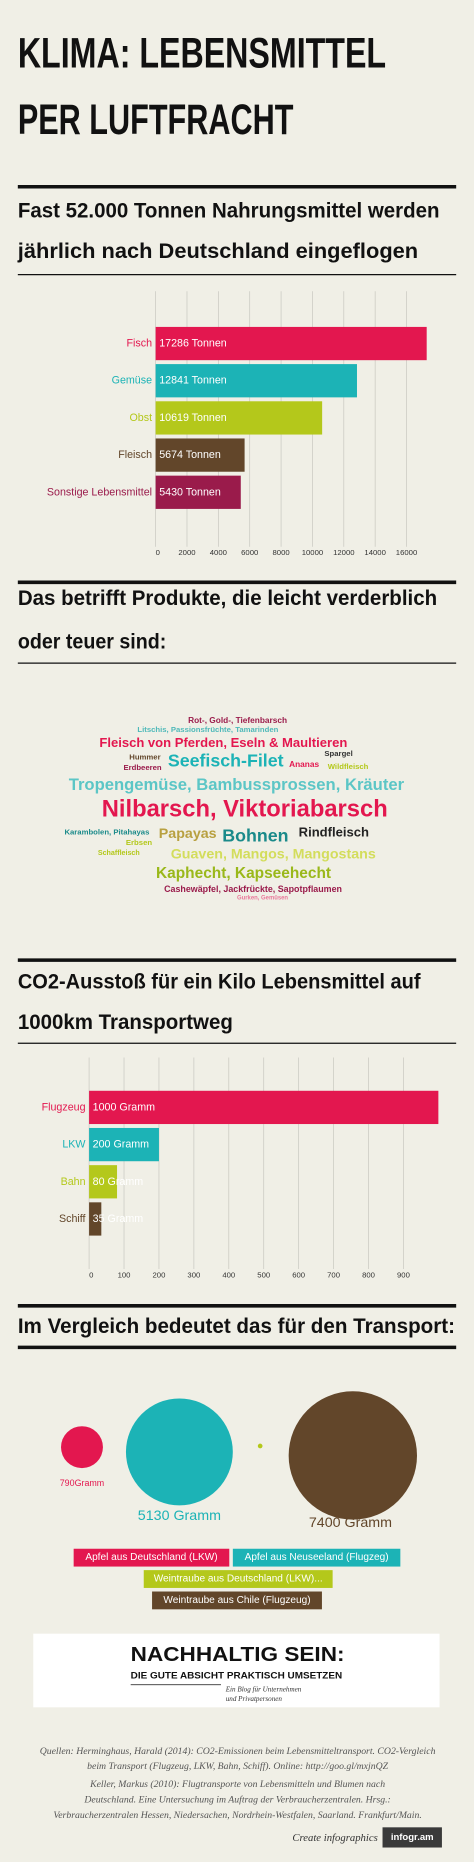 Image resolution: width=474 pixels, height=1862 pixels. Describe the element at coordinates (125, 1022) in the screenshot. I see `section-title: 1000km Transportweg` at that location.